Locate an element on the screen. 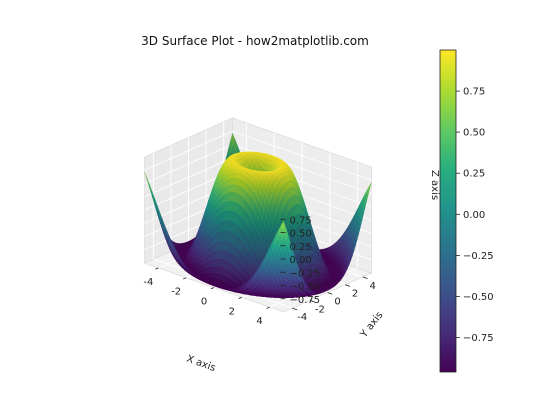 This screenshot has width=560, height=420. grid-line is located at coordinates (258, 155).